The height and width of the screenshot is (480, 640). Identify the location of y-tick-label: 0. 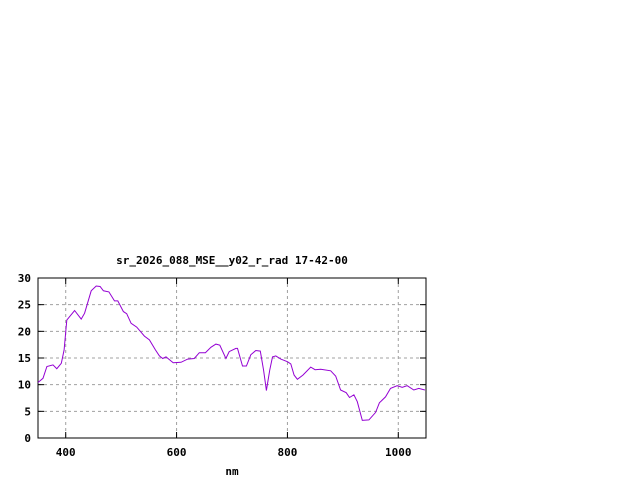
(27, 438).